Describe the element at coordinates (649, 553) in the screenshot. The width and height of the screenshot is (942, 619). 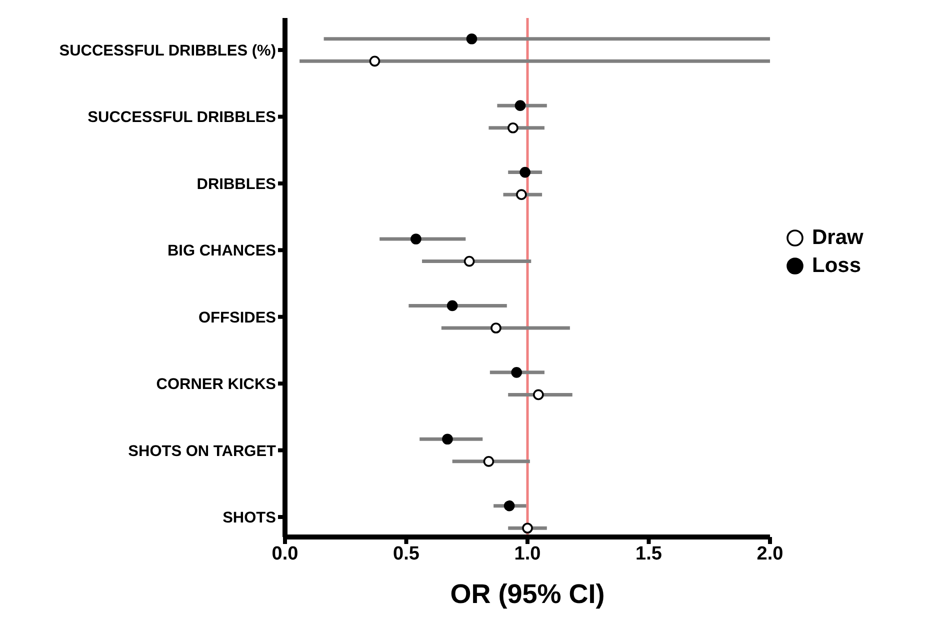
I see `x-tick-label: 1.5` at that location.